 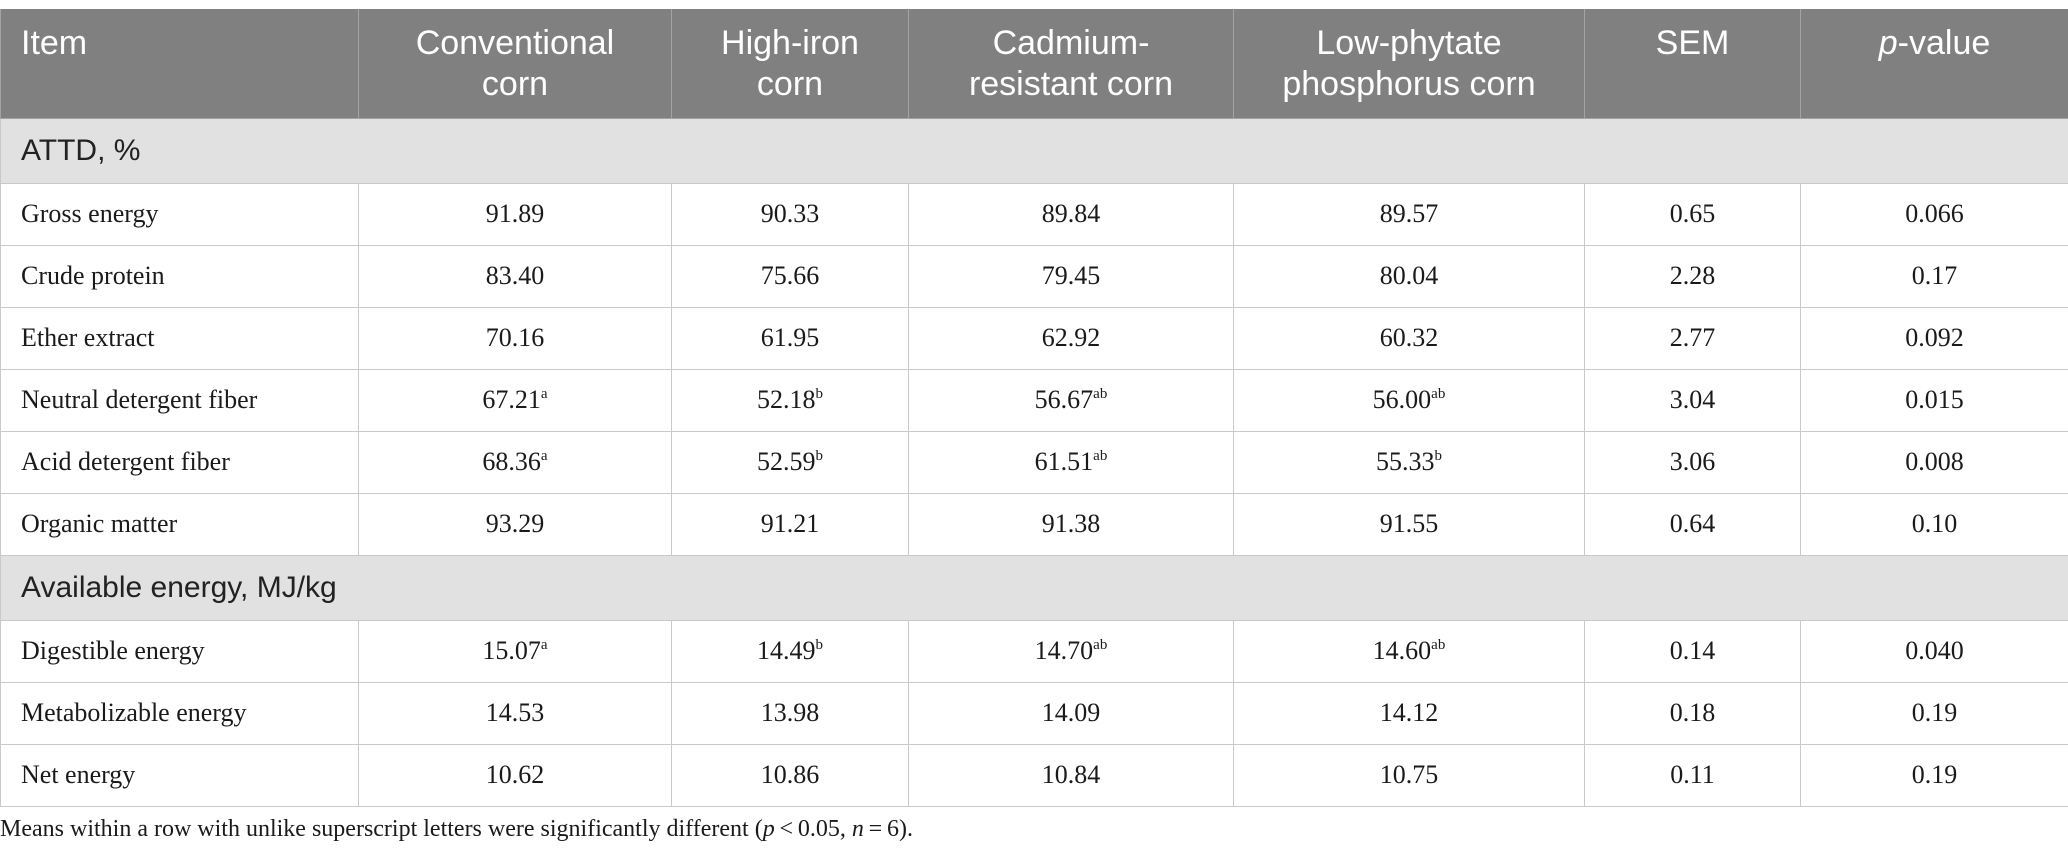 I want to click on row-item-label: Neutral detergent fiber, so click(x=179, y=400).